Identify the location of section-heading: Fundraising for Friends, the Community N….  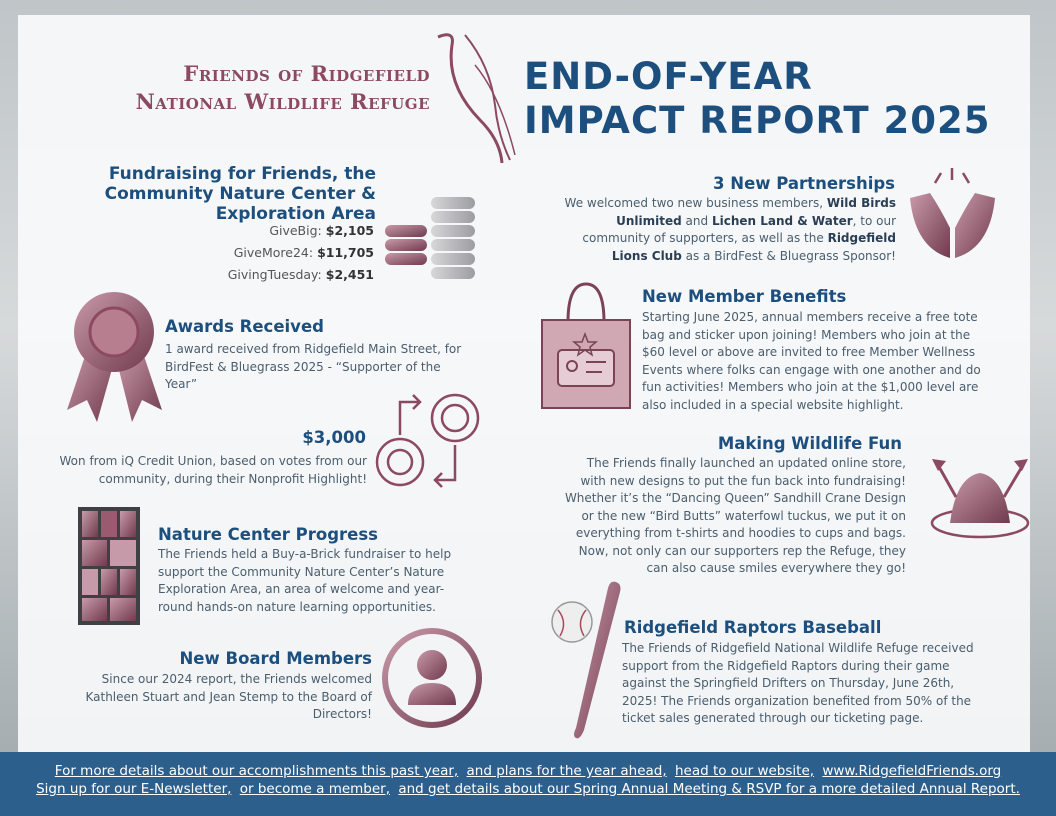
(240, 194).